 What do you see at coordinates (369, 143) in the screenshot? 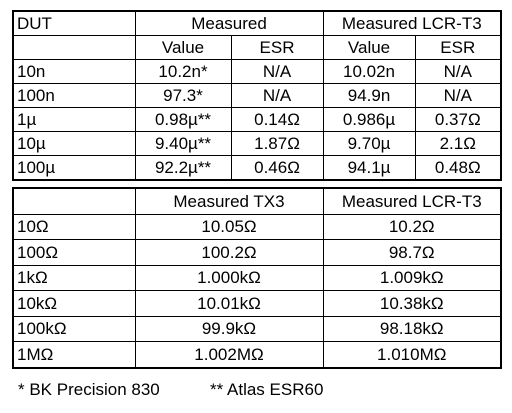
I see `data-cell: 9.70µ` at bounding box center [369, 143].